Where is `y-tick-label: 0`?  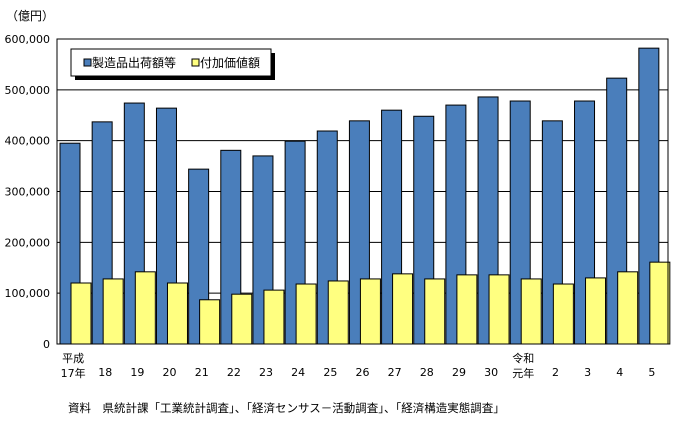 y-tick-label: 0 is located at coordinates (46, 344).